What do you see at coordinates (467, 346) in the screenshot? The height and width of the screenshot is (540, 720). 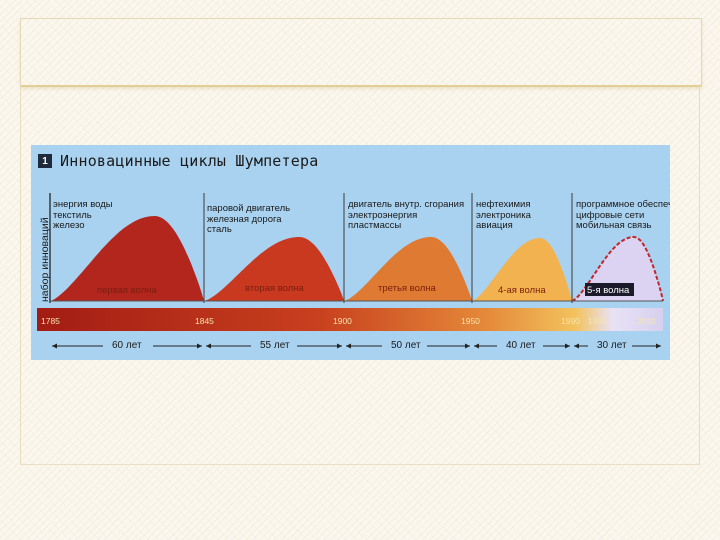 I see `duration-arrowhead-3-right` at bounding box center [467, 346].